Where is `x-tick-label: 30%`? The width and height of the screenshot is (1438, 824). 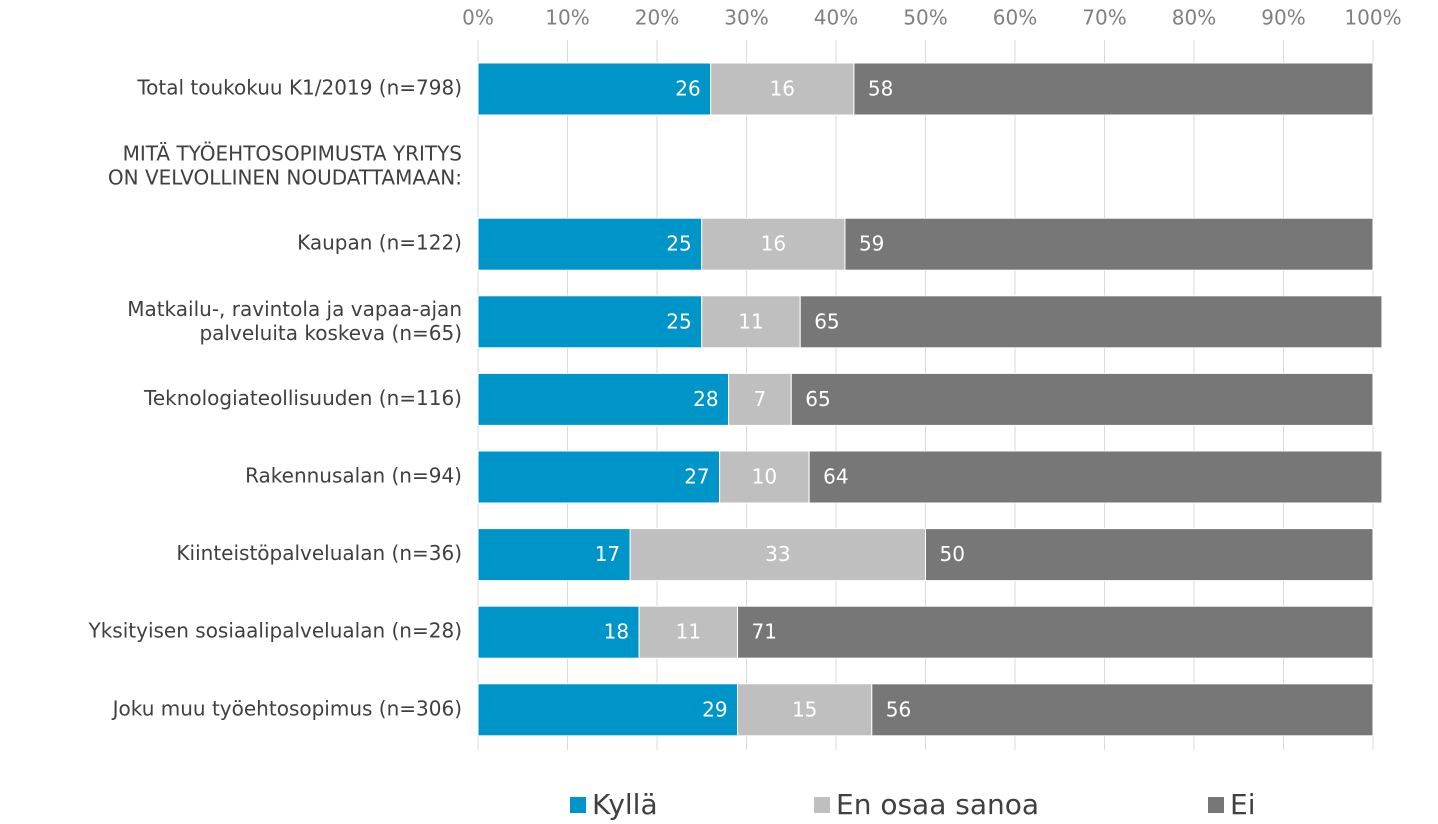
x-tick-label: 30% is located at coordinates (746, 18).